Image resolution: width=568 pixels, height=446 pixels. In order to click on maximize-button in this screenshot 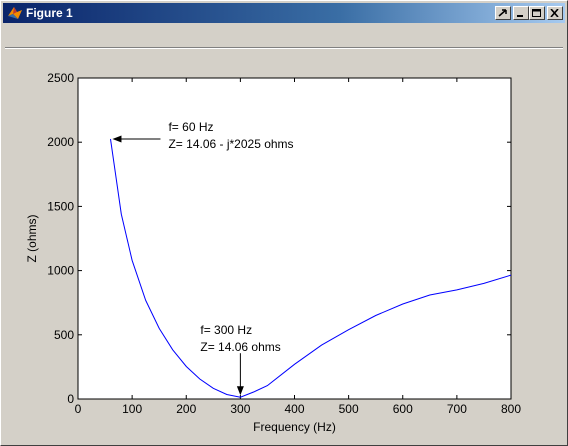, I will do `click(537, 13)`.